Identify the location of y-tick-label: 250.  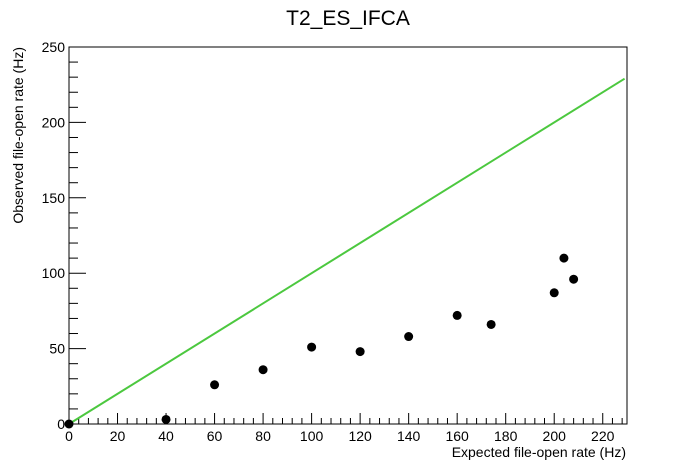
(54, 47).